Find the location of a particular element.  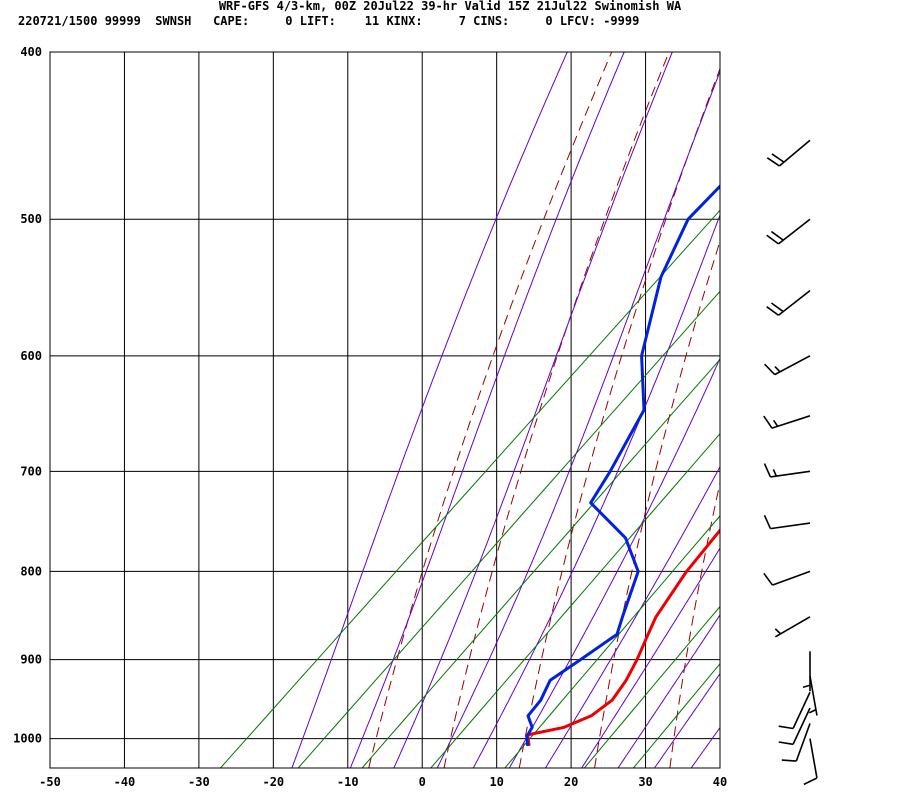

y-tick-label: 500 is located at coordinates (31, 219).